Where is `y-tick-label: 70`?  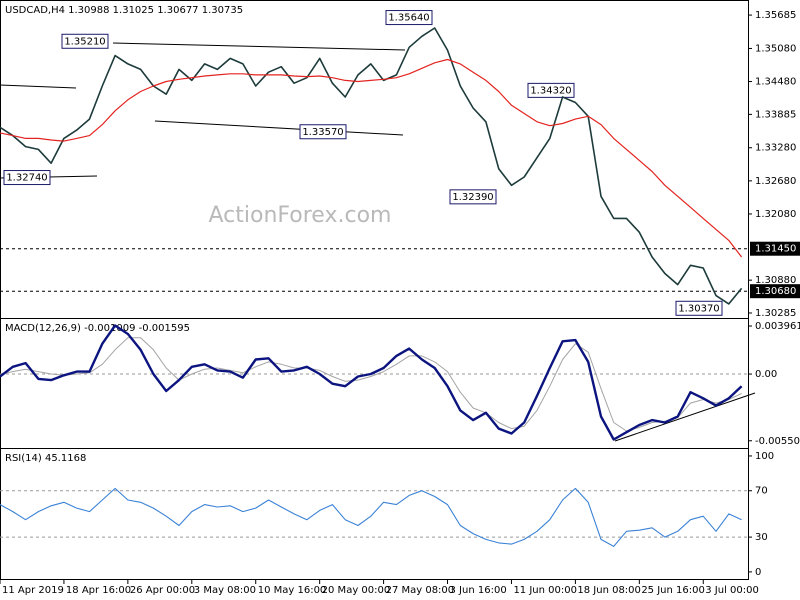 y-tick-label: 70 is located at coordinates (761, 491).